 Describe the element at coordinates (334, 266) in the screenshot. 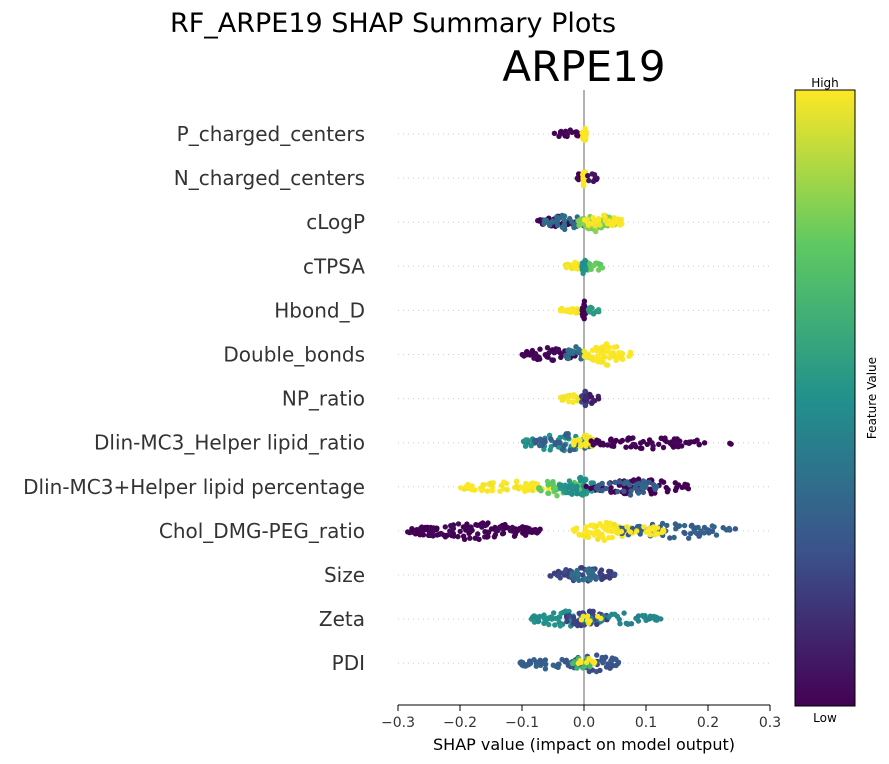

I see `feature-label: cTPSA` at that location.